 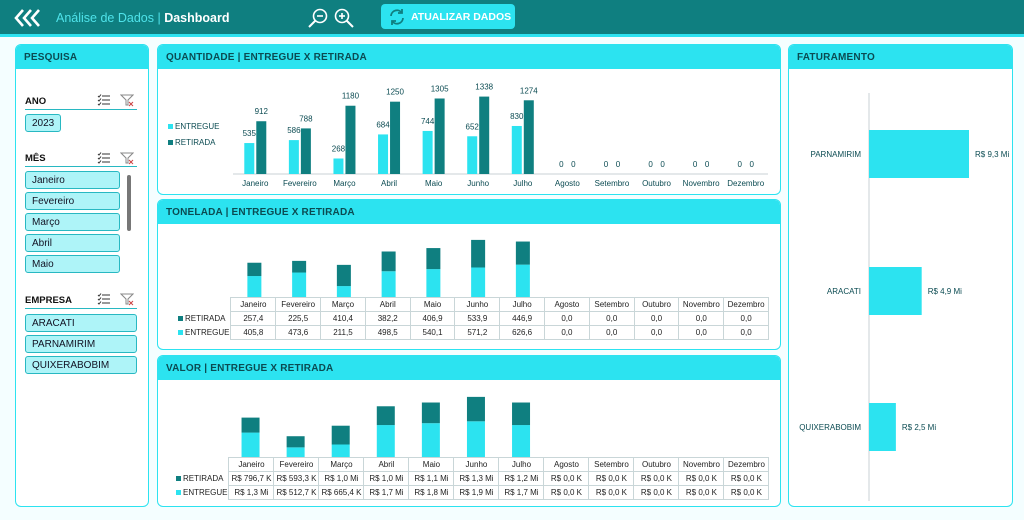 What do you see at coordinates (521, 492) in the screenshot?
I see `table-cell: R$ 1,7 Mi` at bounding box center [521, 492].